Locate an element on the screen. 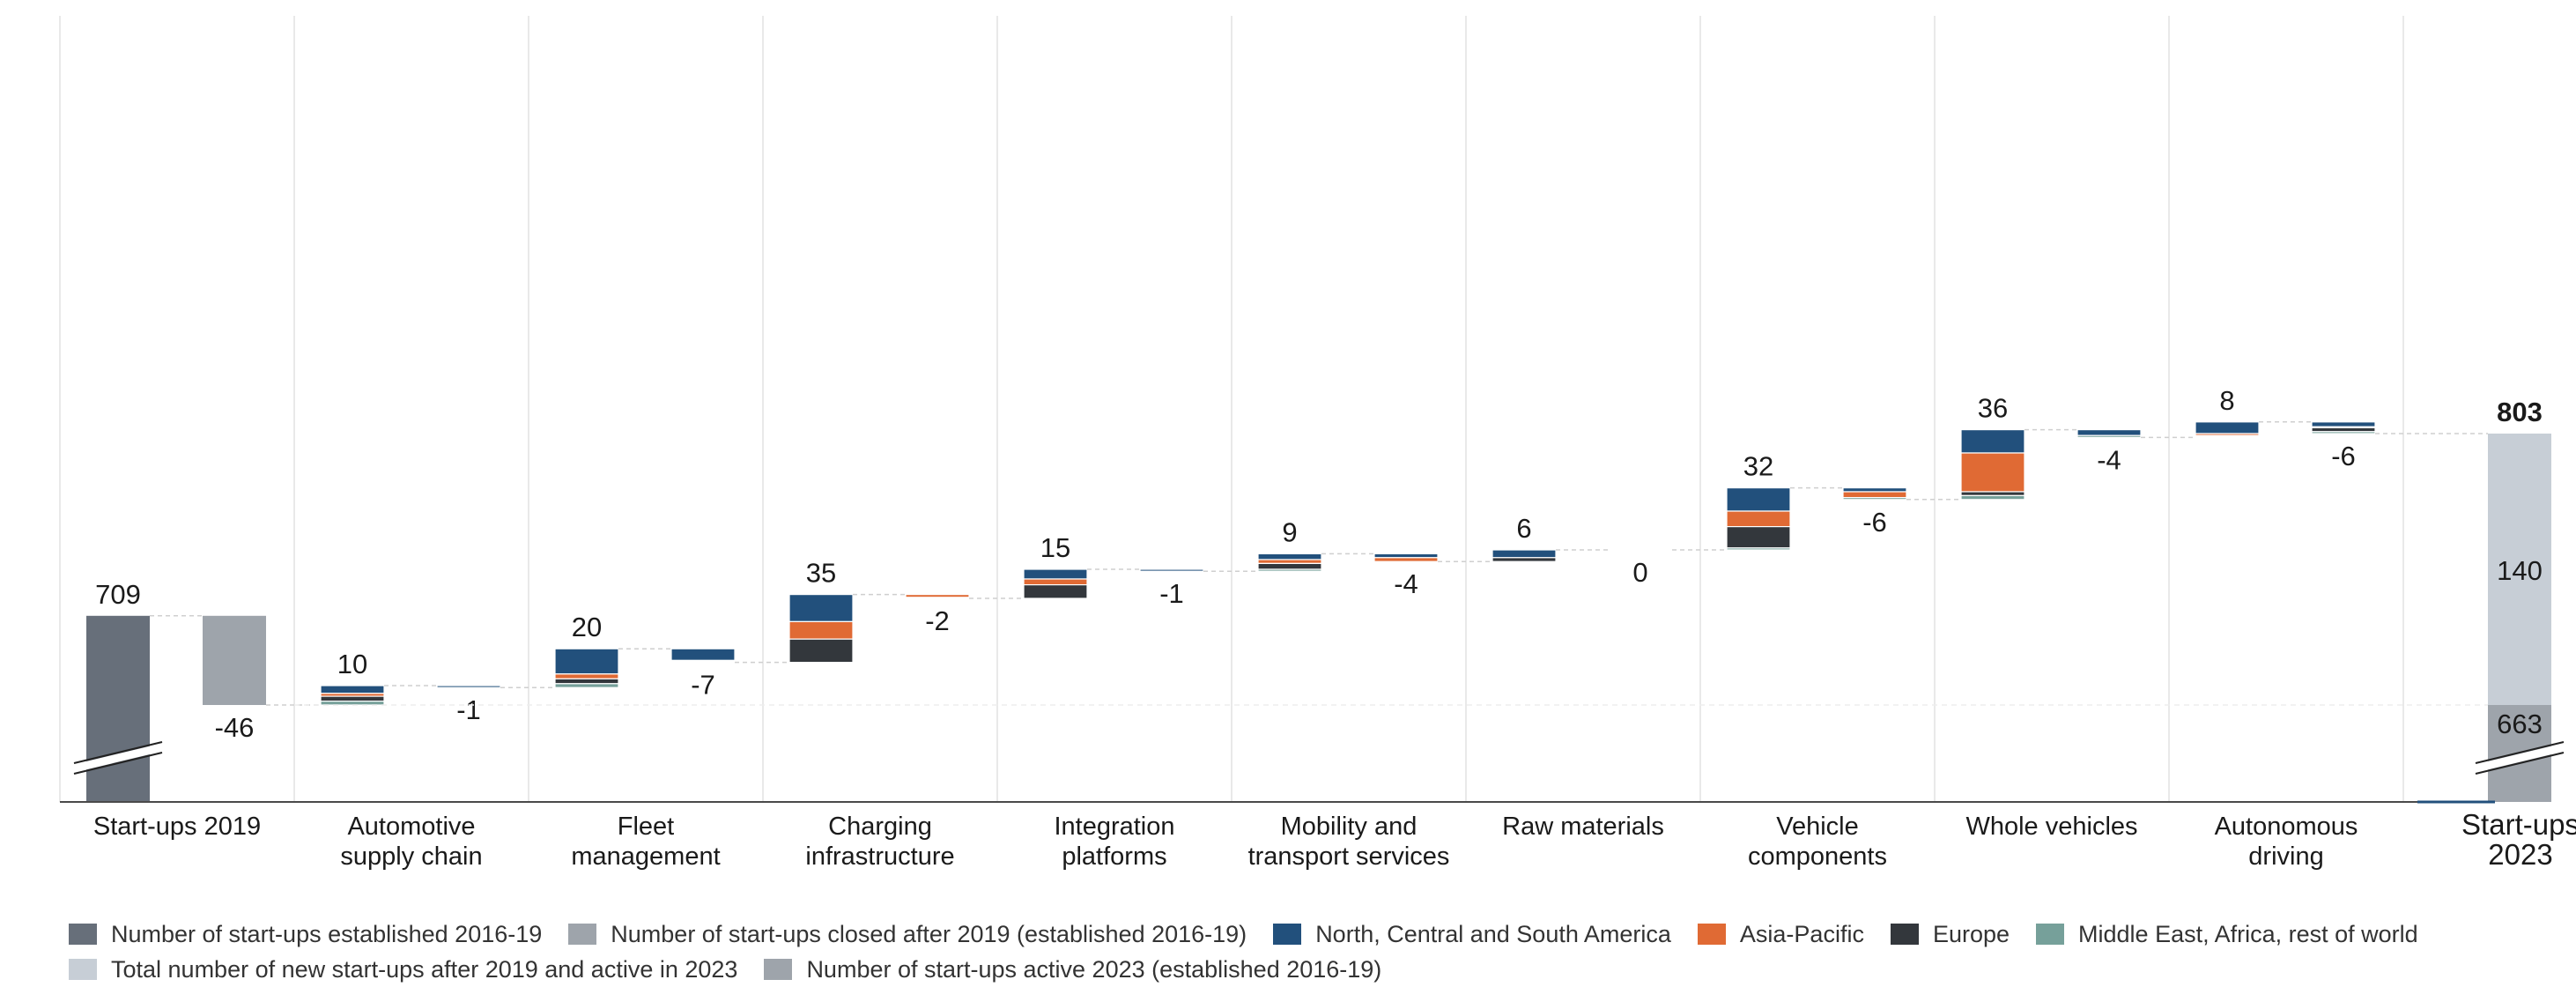 This screenshot has height=987, width=2576. category-label: Integration is located at coordinates (1114, 827).